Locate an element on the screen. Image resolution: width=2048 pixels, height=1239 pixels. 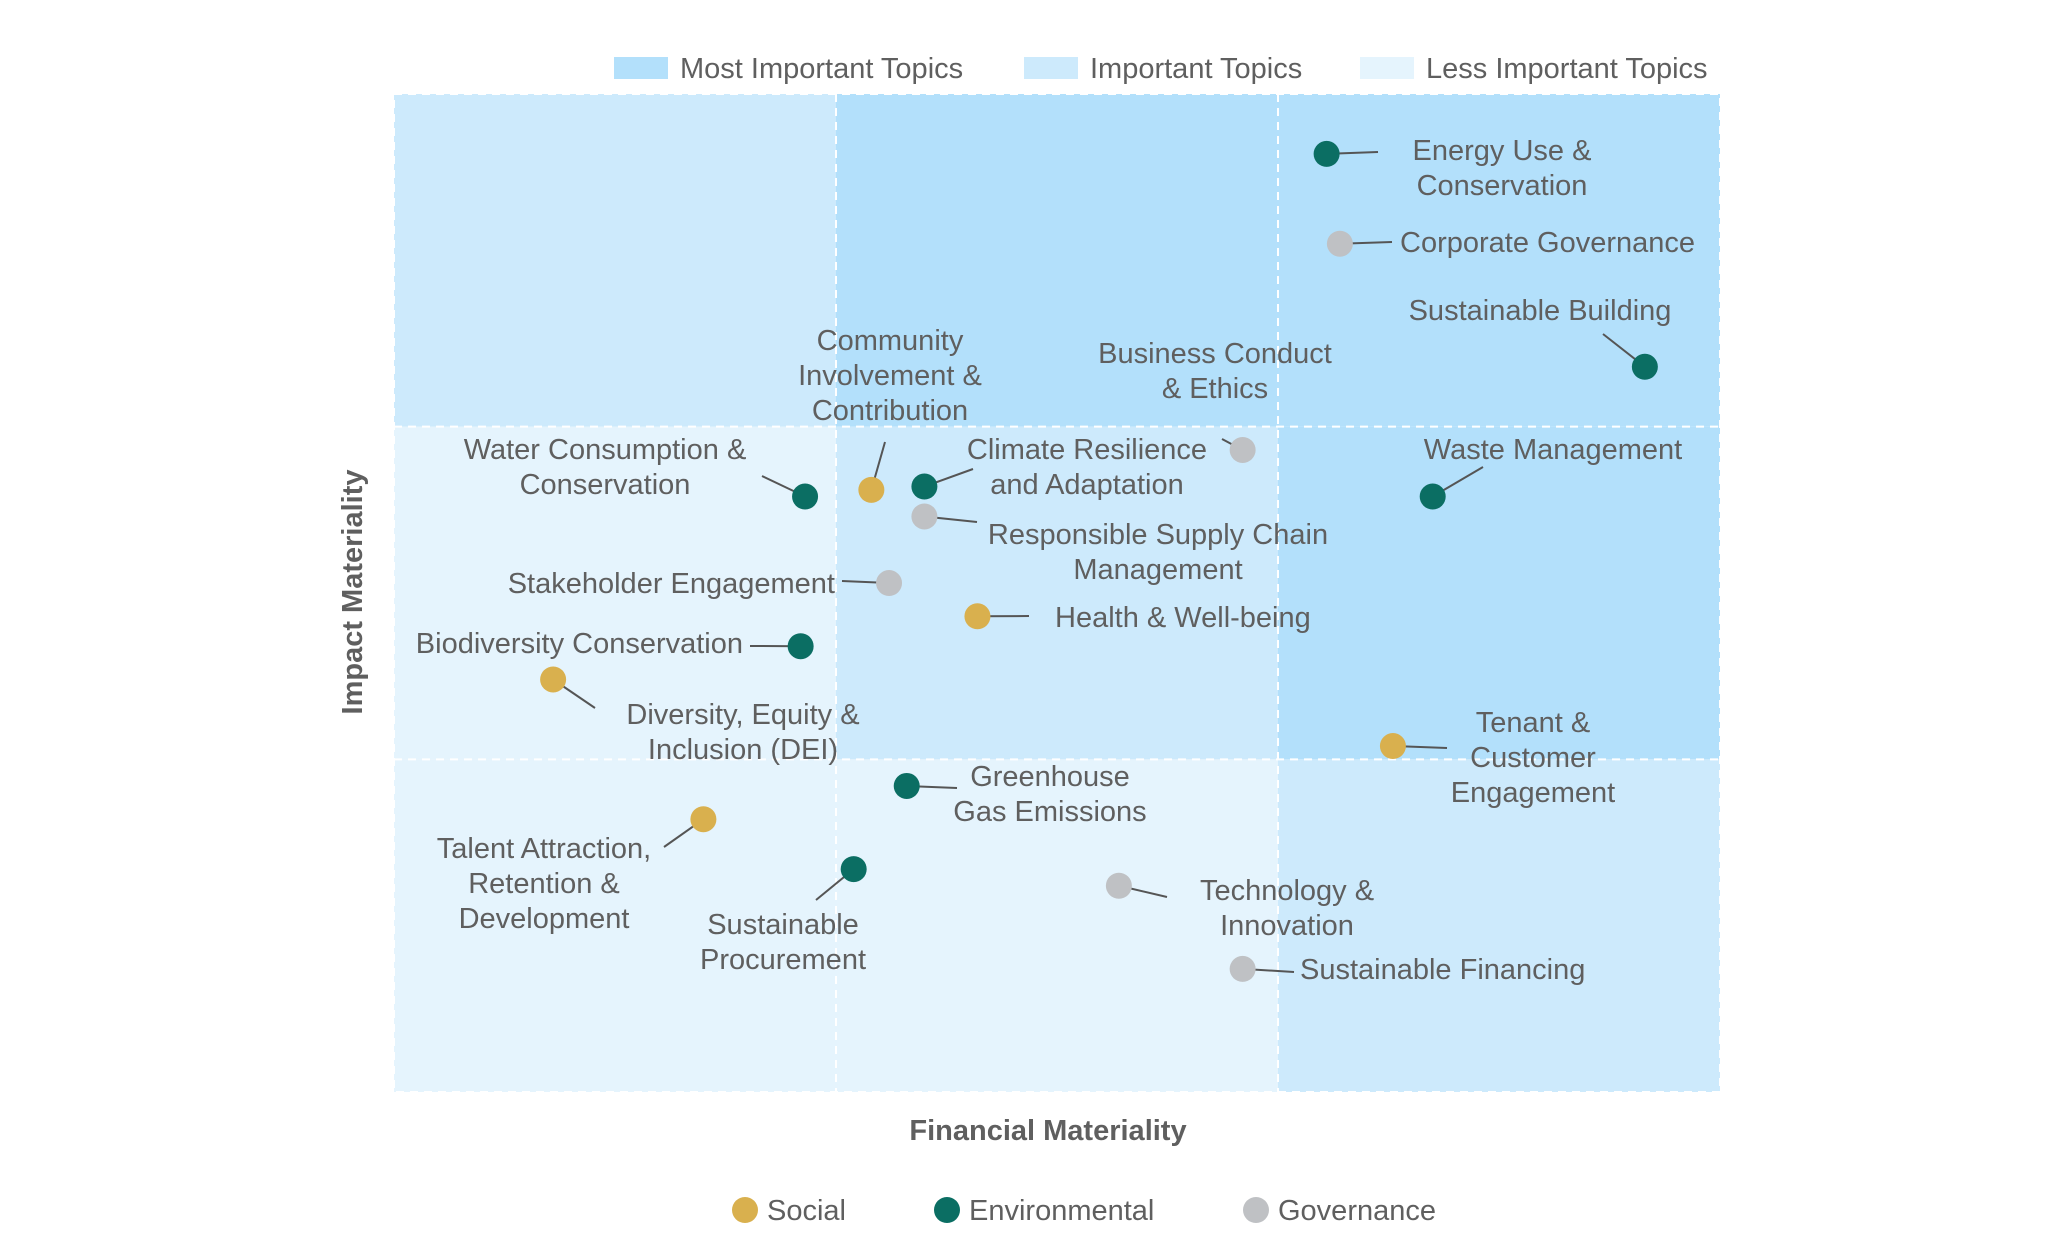
point-water-consumption-conservation is located at coordinates (805, 496).